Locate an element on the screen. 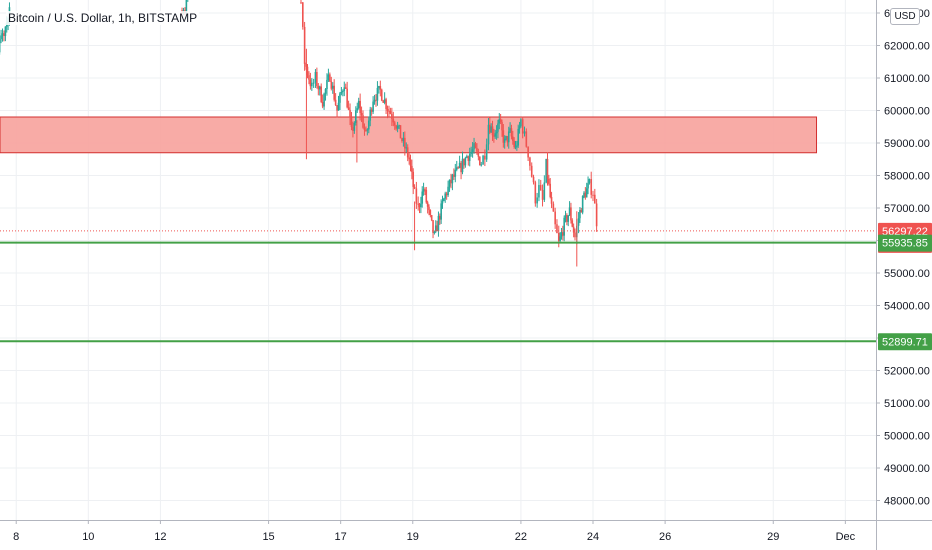 The image size is (932, 550). x-axis-labels: 8 10 12 15 17 19 22 24 26 29 Dec is located at coordinates (434, 531).